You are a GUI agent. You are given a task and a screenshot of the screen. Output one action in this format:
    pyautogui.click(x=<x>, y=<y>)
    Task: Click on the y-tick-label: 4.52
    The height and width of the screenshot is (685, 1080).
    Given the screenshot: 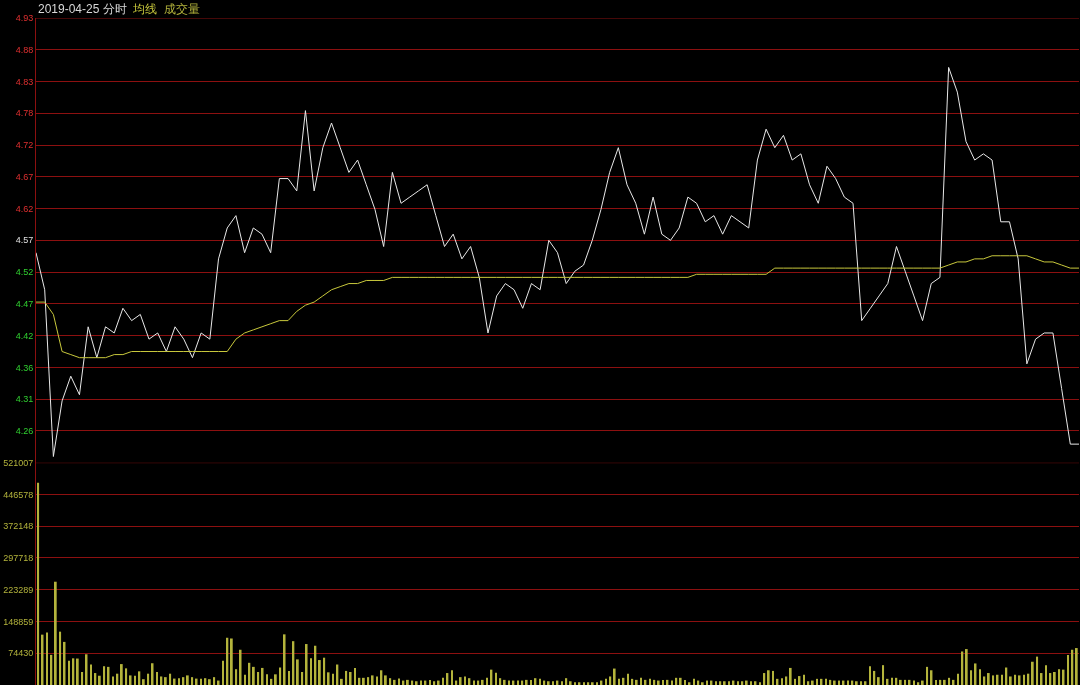 What is the action you would take?
    pyautogui.click(x=24, y=272)
    